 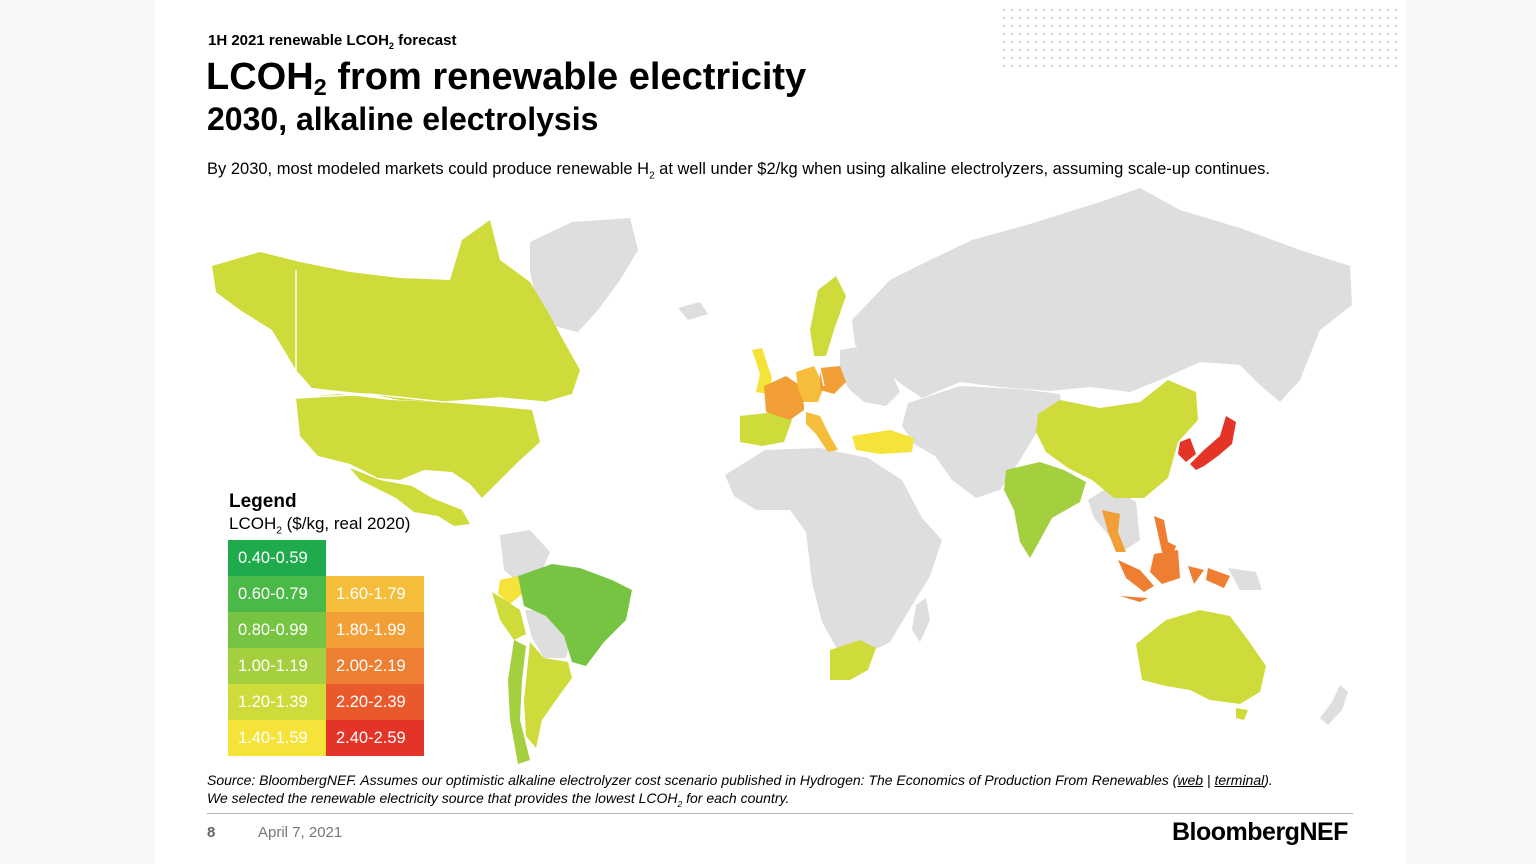 I want to click on region-germany, so click(x=810, y=384).